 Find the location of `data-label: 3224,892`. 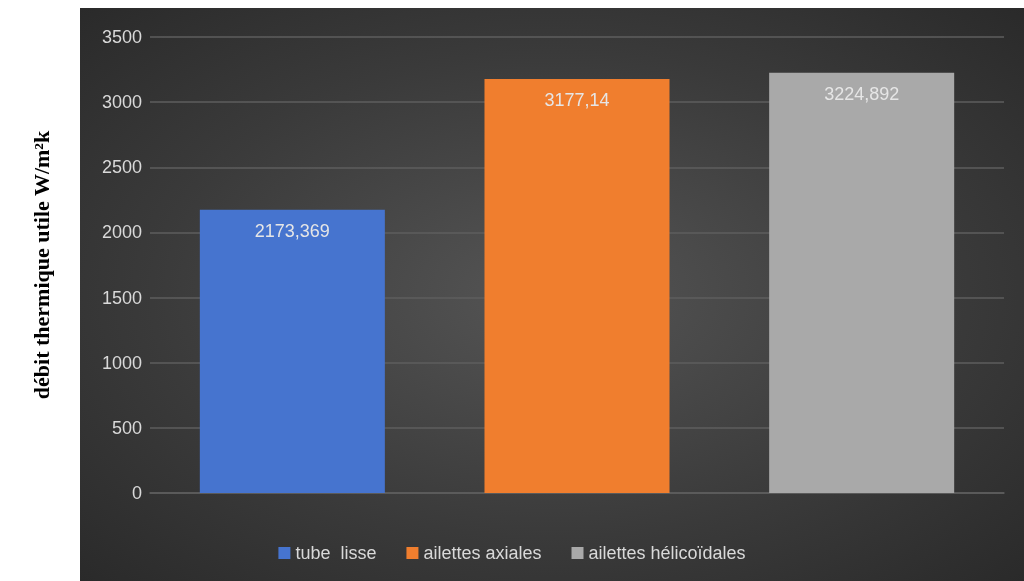

data-label: 3224,892 is located at coordinates (862, 93).